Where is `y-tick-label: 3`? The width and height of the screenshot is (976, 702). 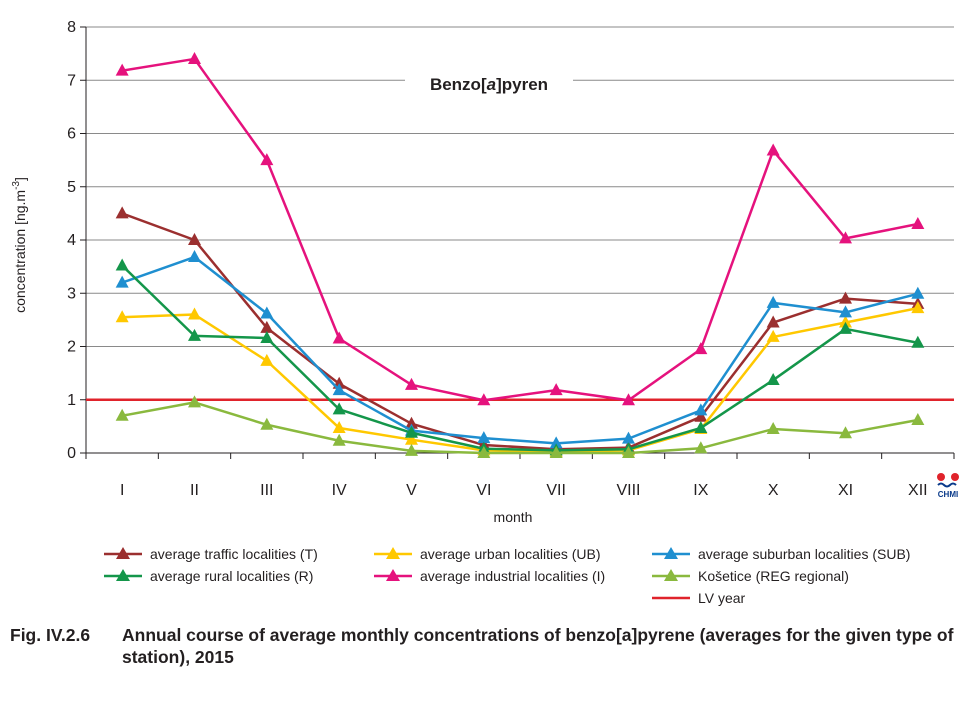
y-tick-label: 3 is located at coordinates (71, 293).